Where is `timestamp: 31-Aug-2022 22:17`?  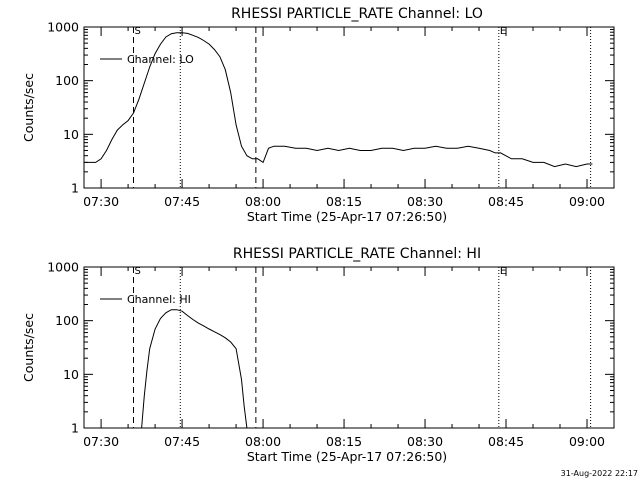 timestamp: 31-Aug-2022 22:17 is located at coordinates (599, 473).